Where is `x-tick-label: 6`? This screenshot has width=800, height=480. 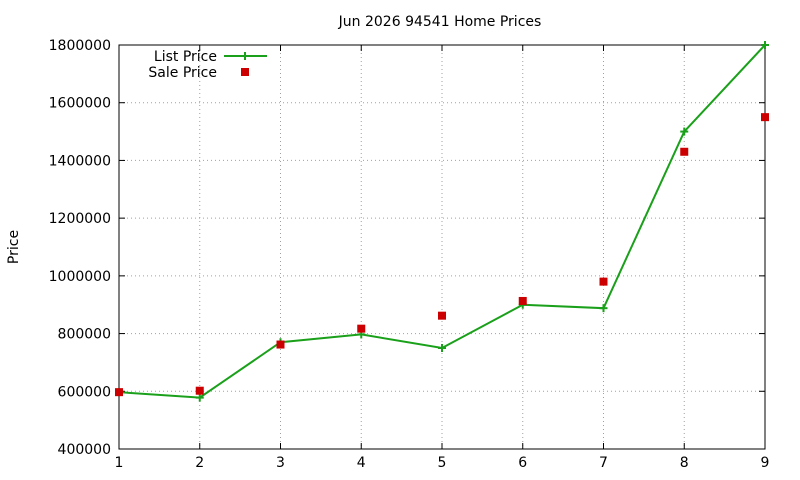 x-tick-label: 6 is located at coordinates (522, 463).